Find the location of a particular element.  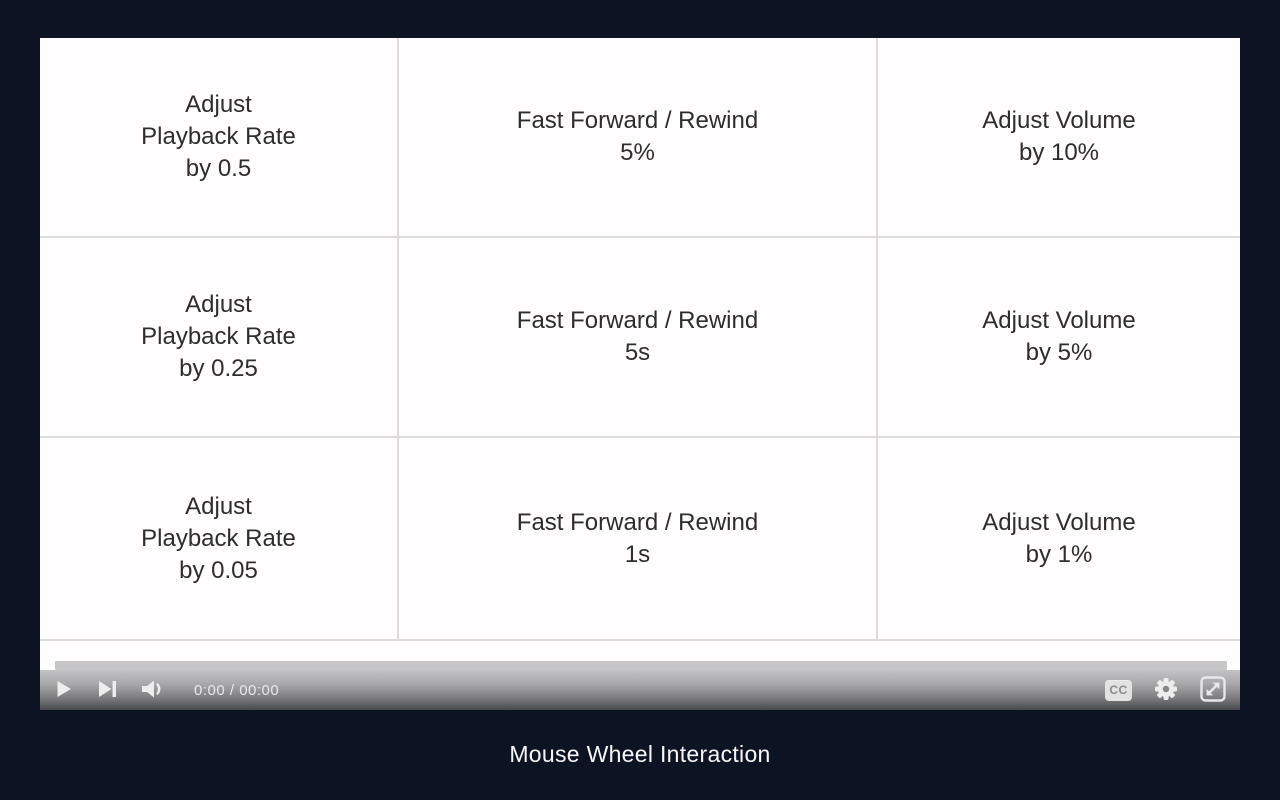

wheel-region-playback-rate-0-25: Adjust Playback Rate by 0.25 is located at coordinates (219, 338).